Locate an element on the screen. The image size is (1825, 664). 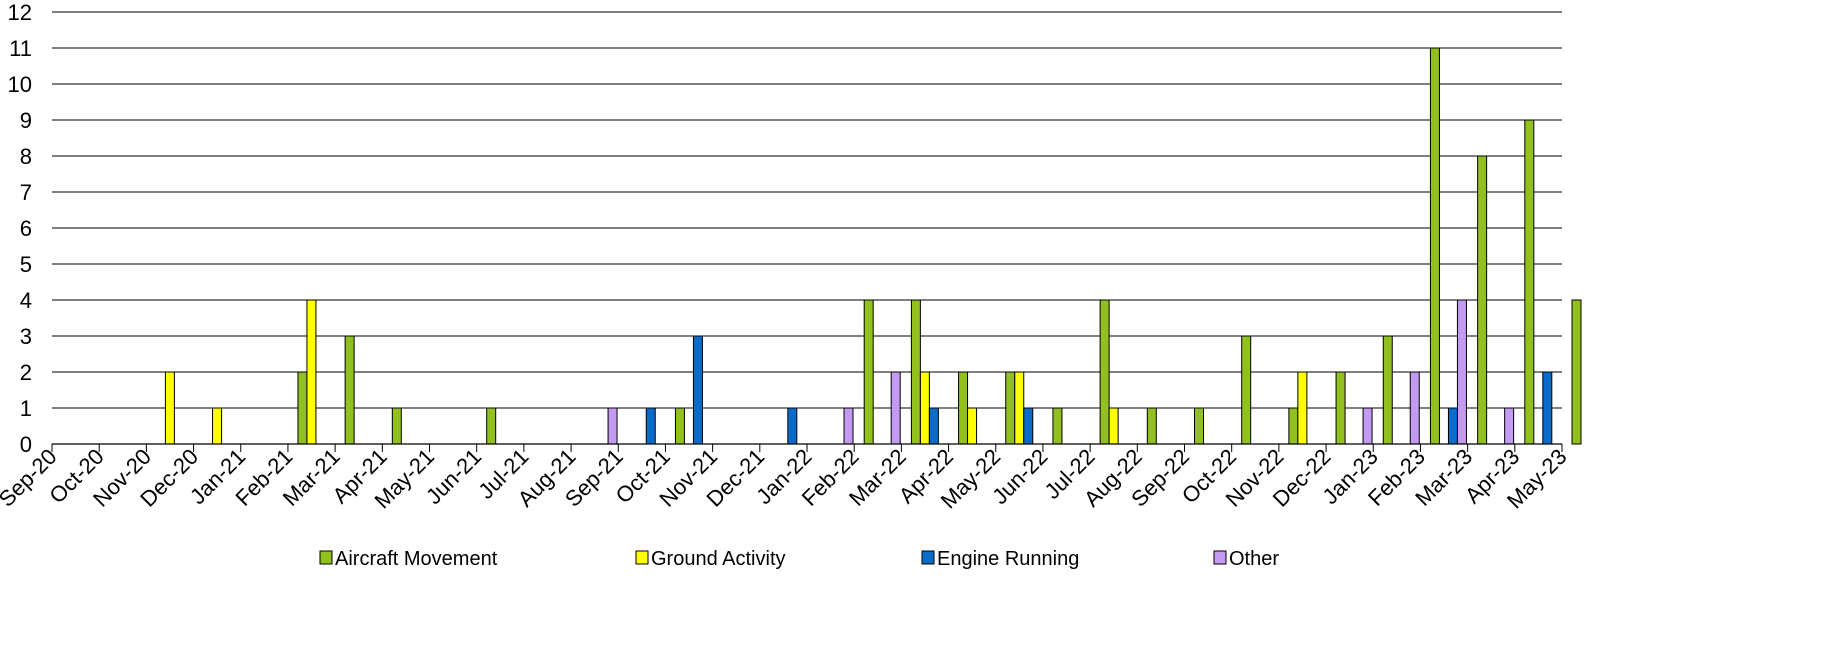
y-tick-label: 0 is located at coordinates (26, 444).